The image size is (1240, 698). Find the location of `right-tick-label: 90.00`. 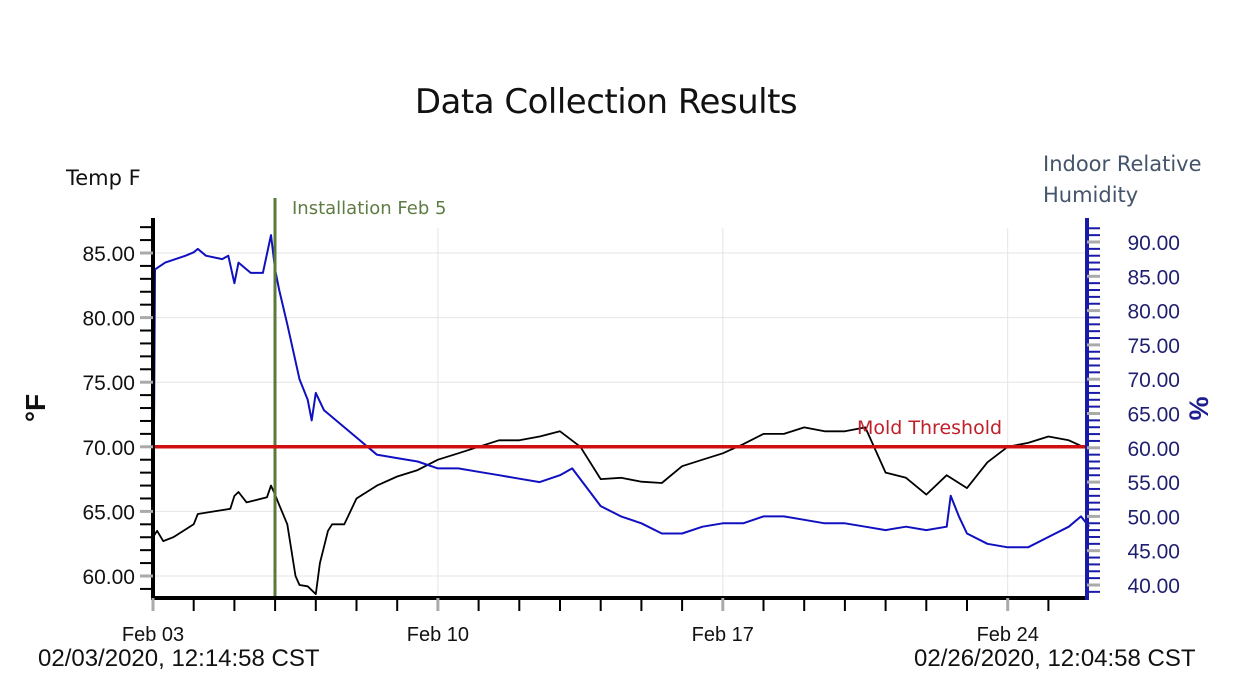

right-tick-label: 90.00 is located at coordinates (1153, 243).